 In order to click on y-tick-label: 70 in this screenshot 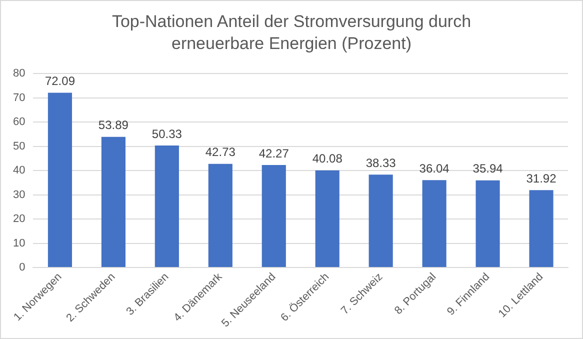, I will do `click(19, 98)`.